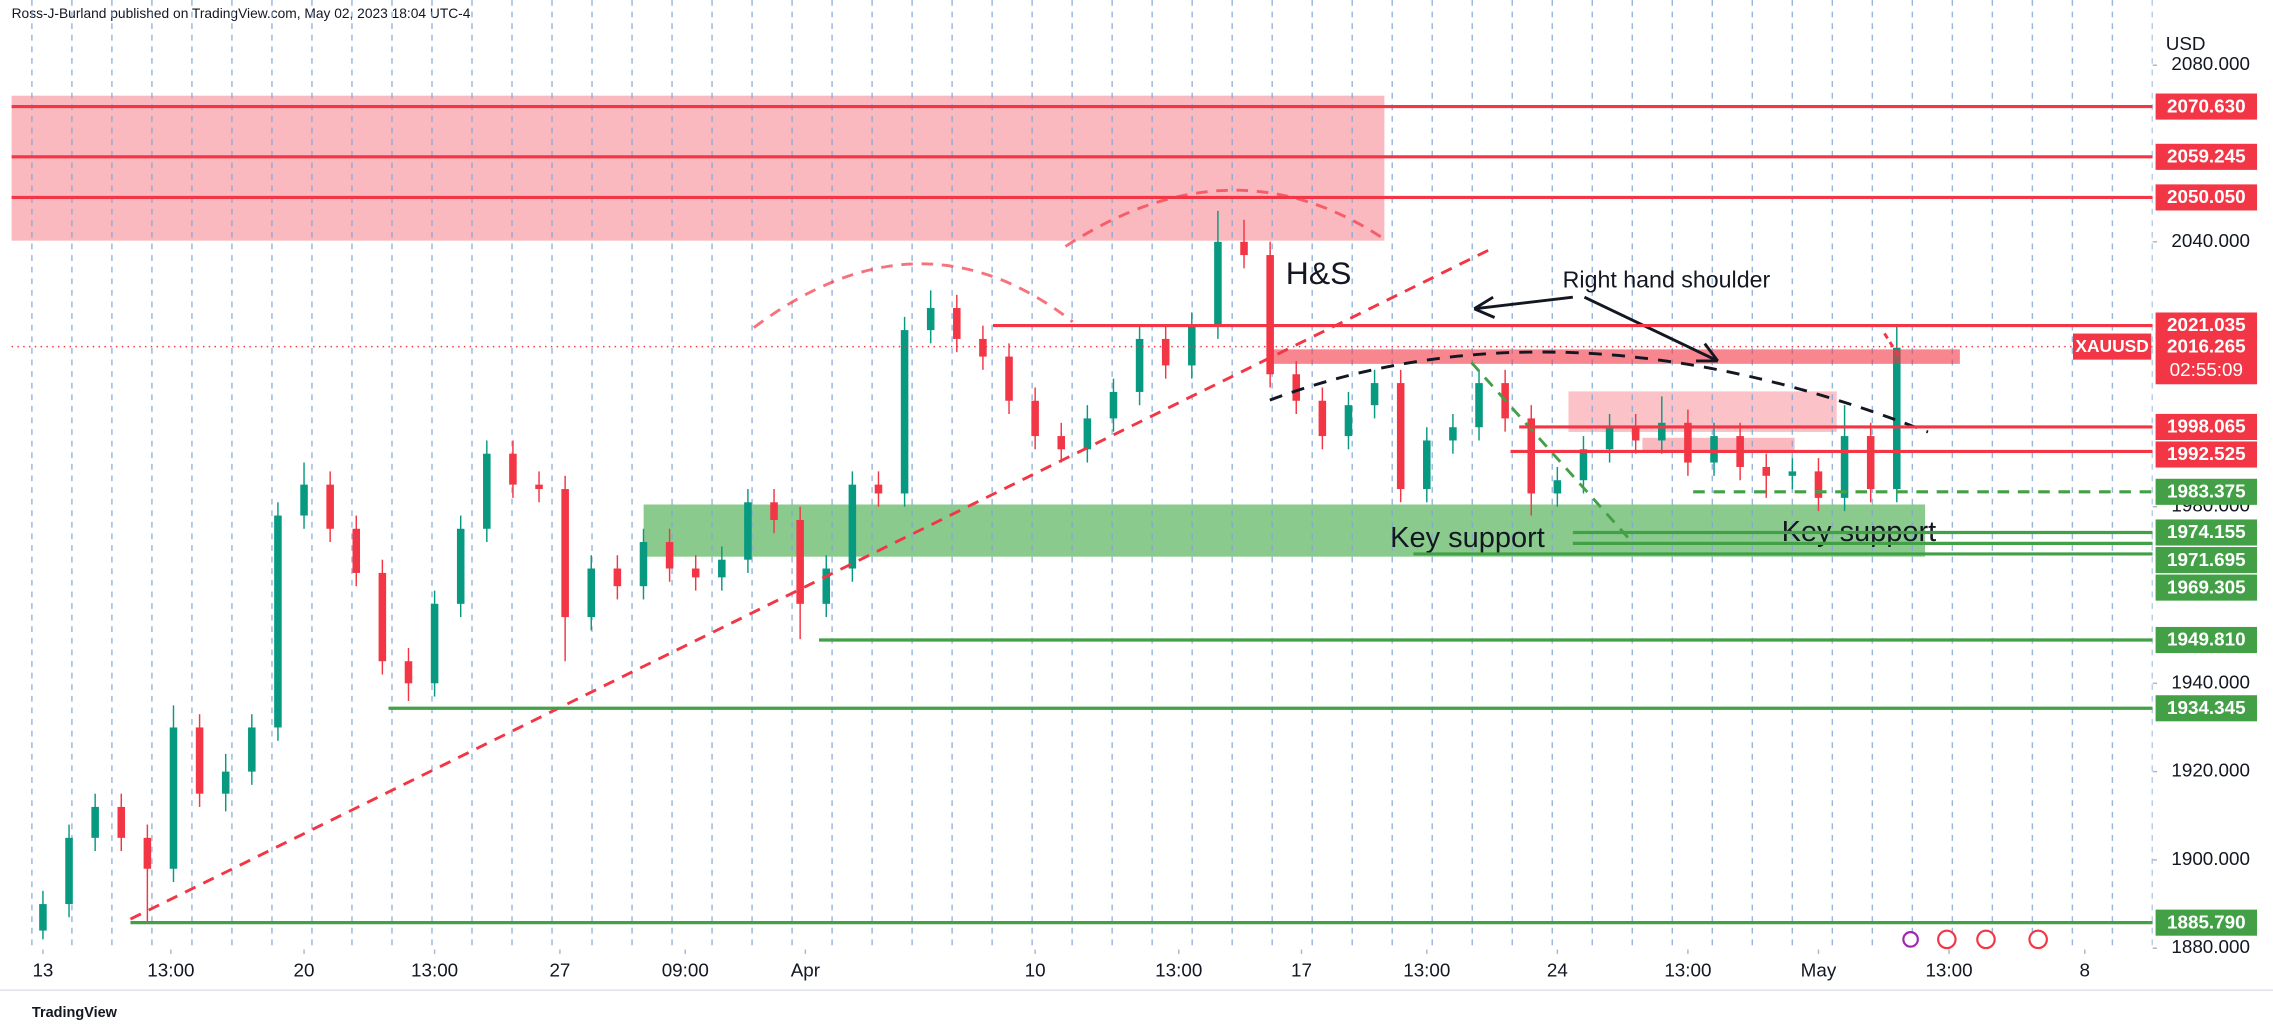 Image resolution: width=2273 pixels, height=1030 pixels. I want to click on level-label: 2050.050, so click(2206, 196).